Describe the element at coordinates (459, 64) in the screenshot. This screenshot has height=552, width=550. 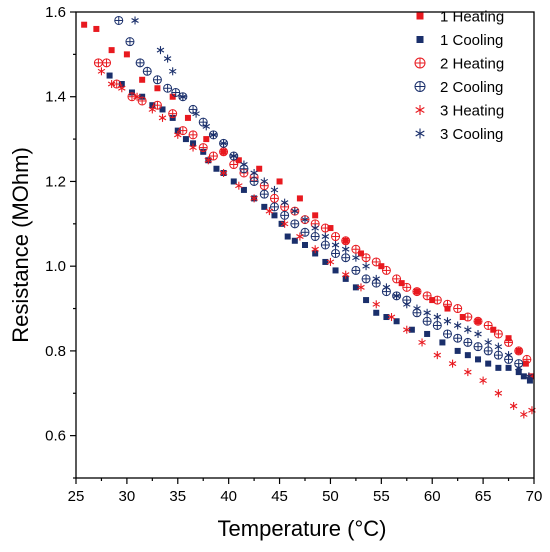
I see `legend-item: 2 Heating` at that location.